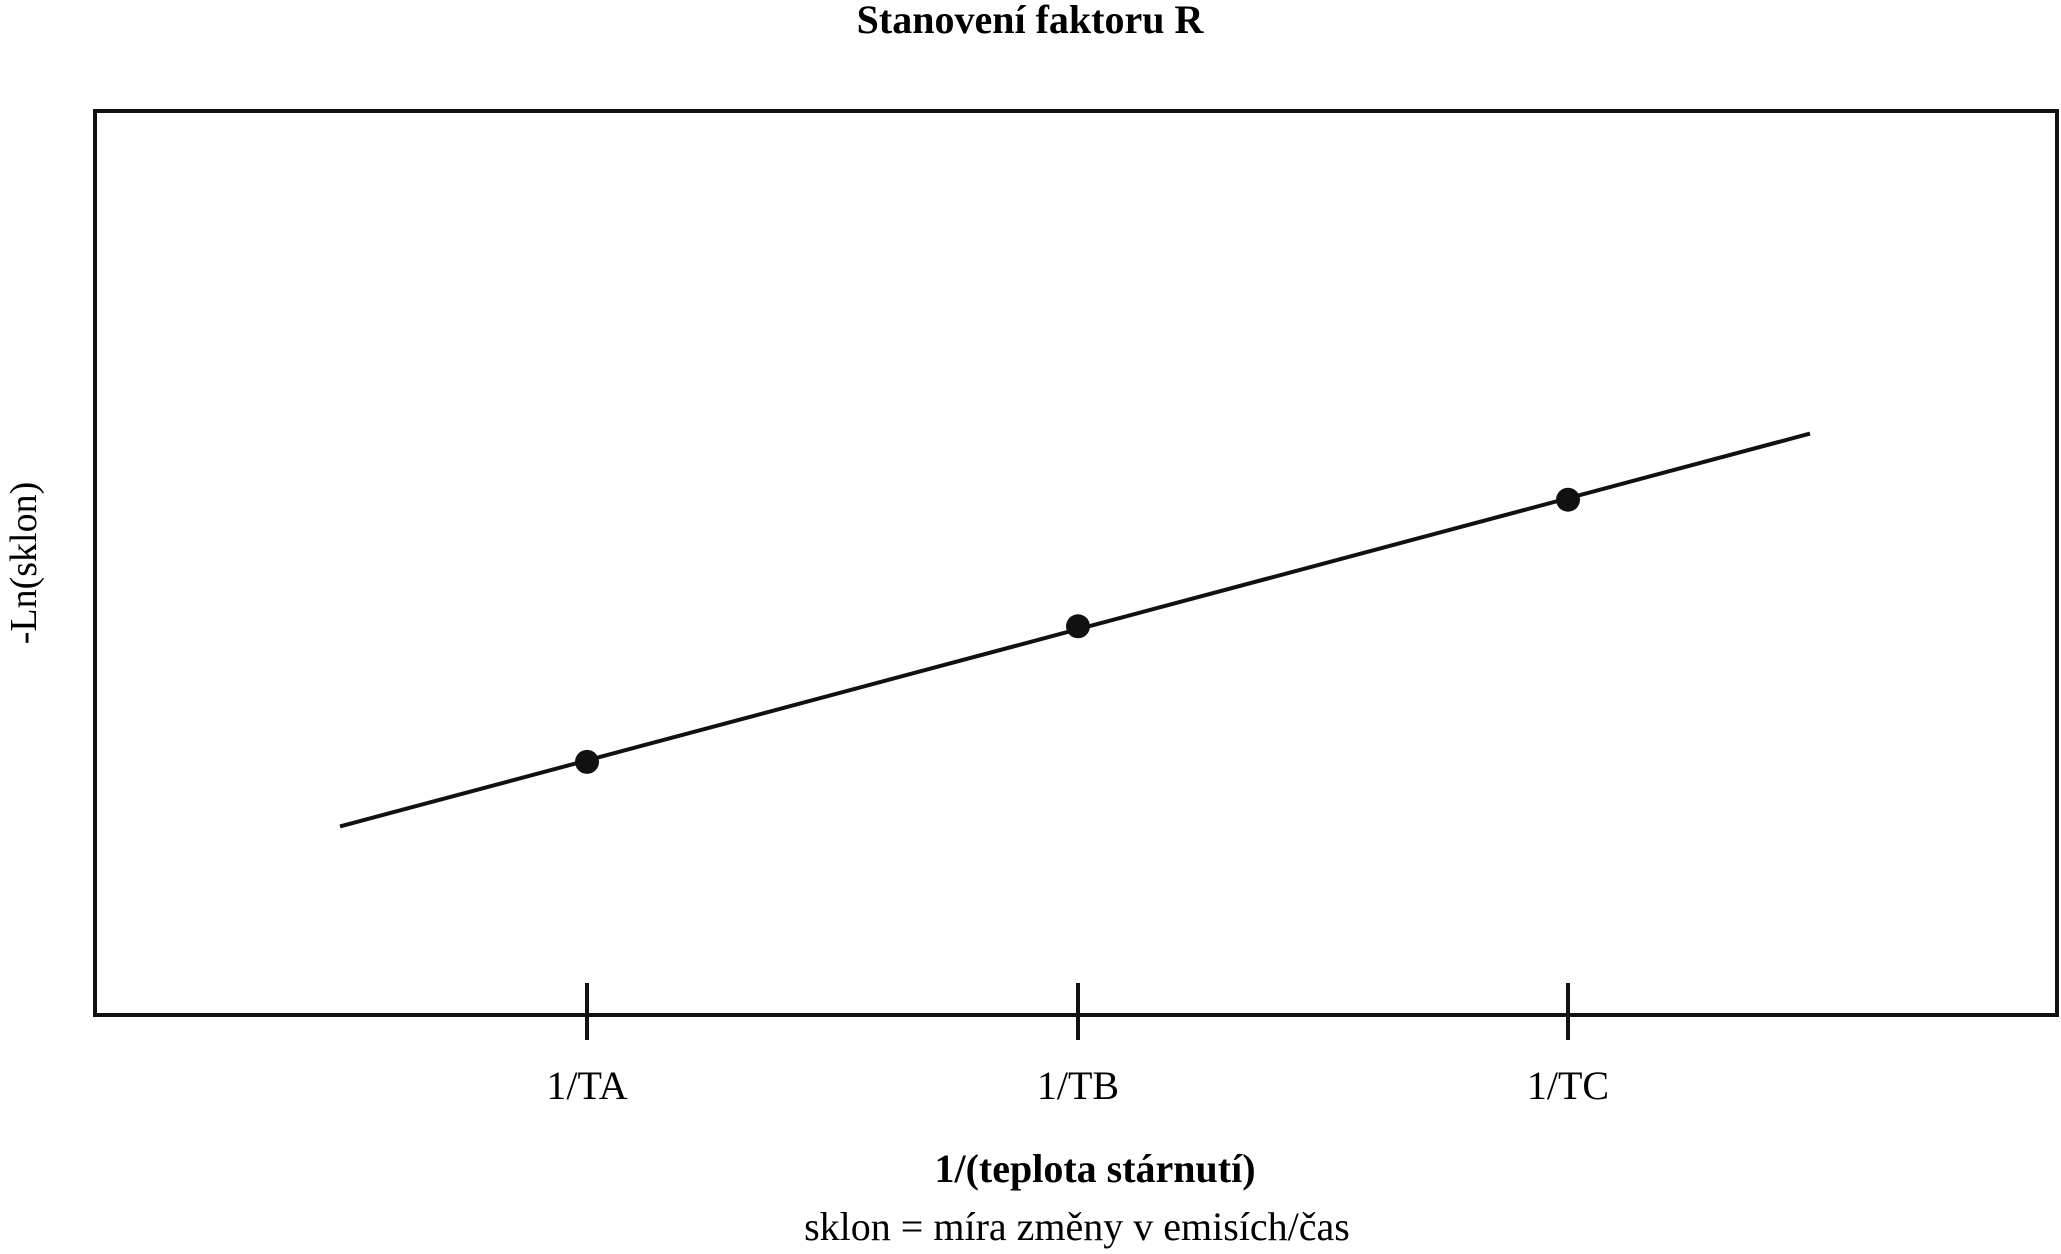  Describe the element at coordinates (24, 563) in the screenshot. I see `y-axis-label: -Ln(sklon)` at that location.